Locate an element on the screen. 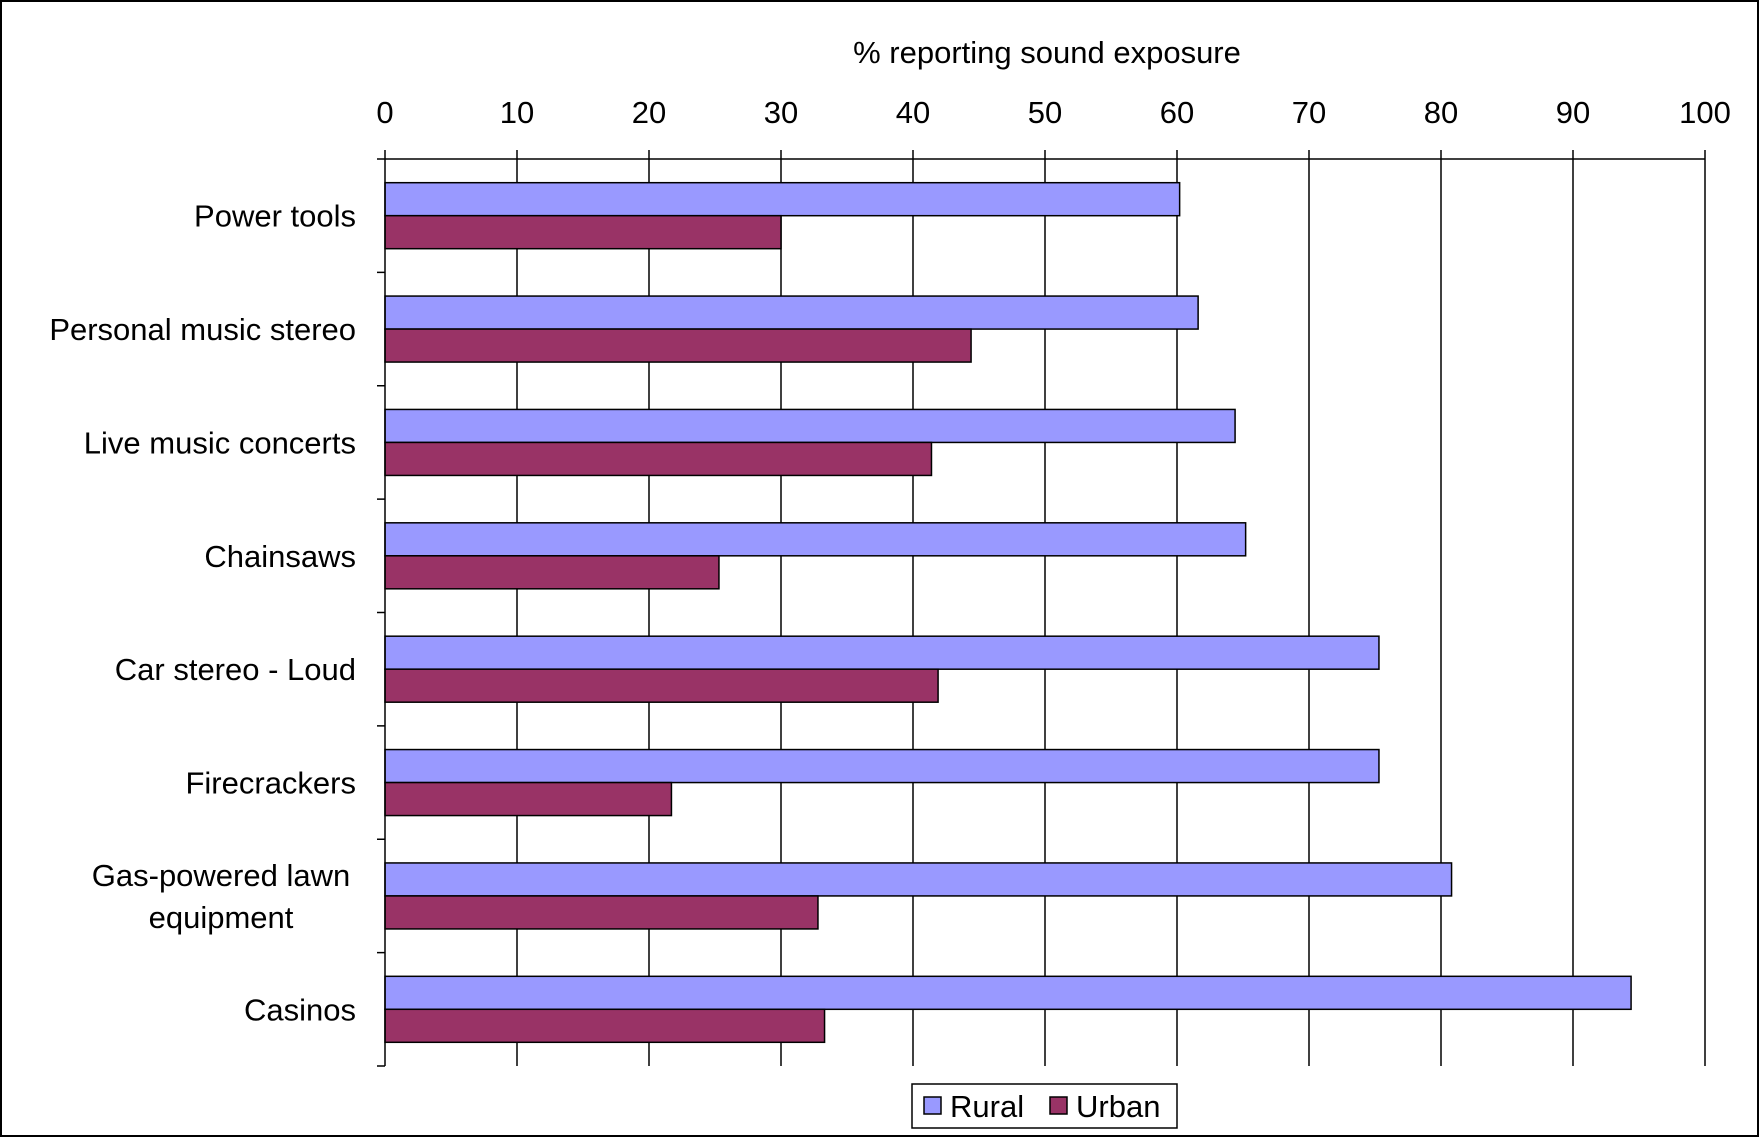 The image size is (1759, 1142). legend-label-urban: Urban is located at coordinates (1118, 1106).